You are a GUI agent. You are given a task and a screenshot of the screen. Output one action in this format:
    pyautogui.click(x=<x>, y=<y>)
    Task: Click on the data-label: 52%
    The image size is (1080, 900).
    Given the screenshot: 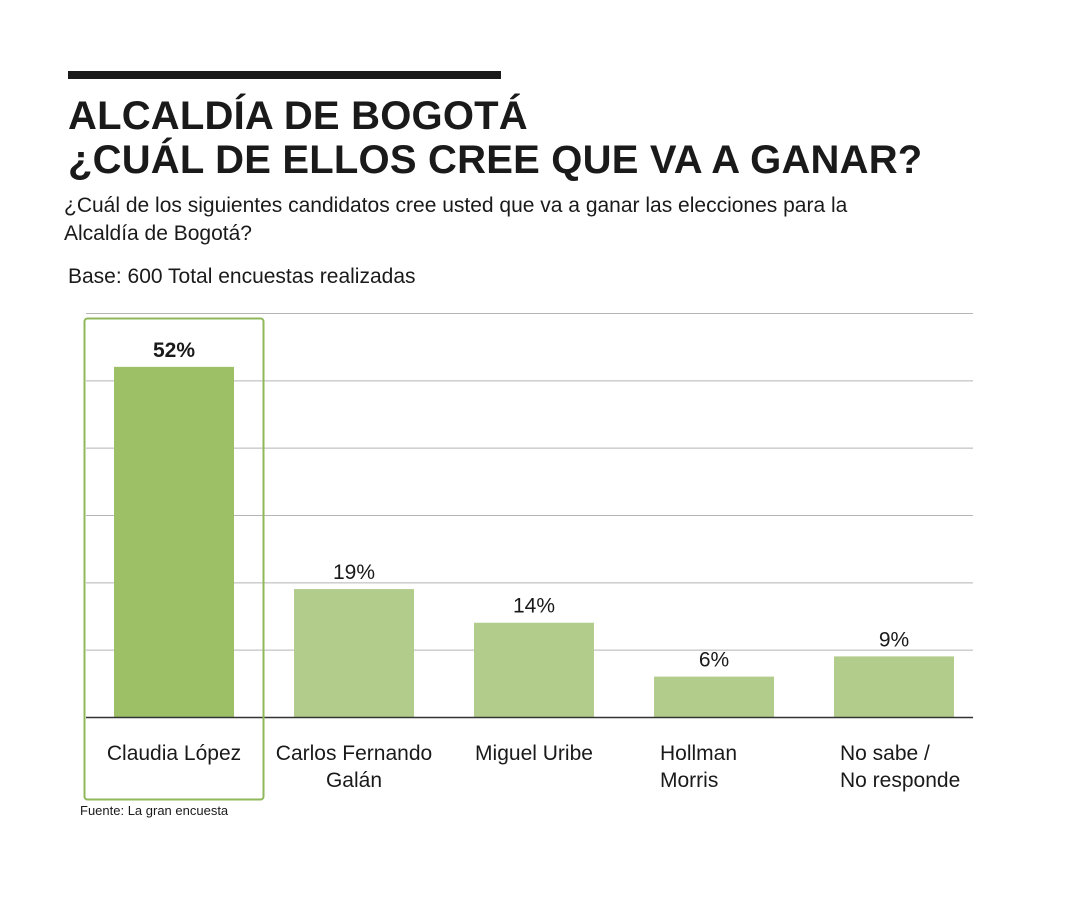 What is the action you would take?
    pyautogui.click(x=174, y=350)
    